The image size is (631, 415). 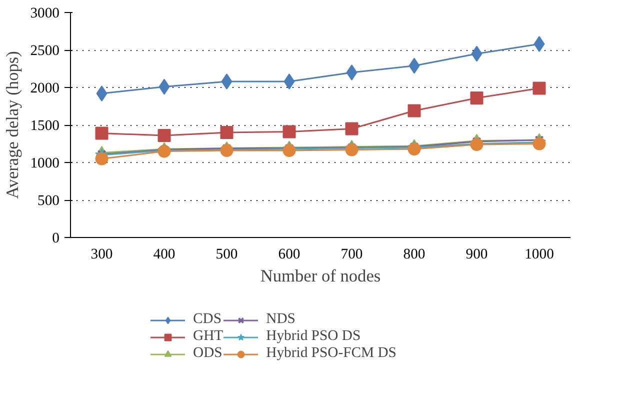 What do you see at coordinates (351, 254) in the screenshot?
I see `x-tick-label: 700` at bounding box center [351, 254].